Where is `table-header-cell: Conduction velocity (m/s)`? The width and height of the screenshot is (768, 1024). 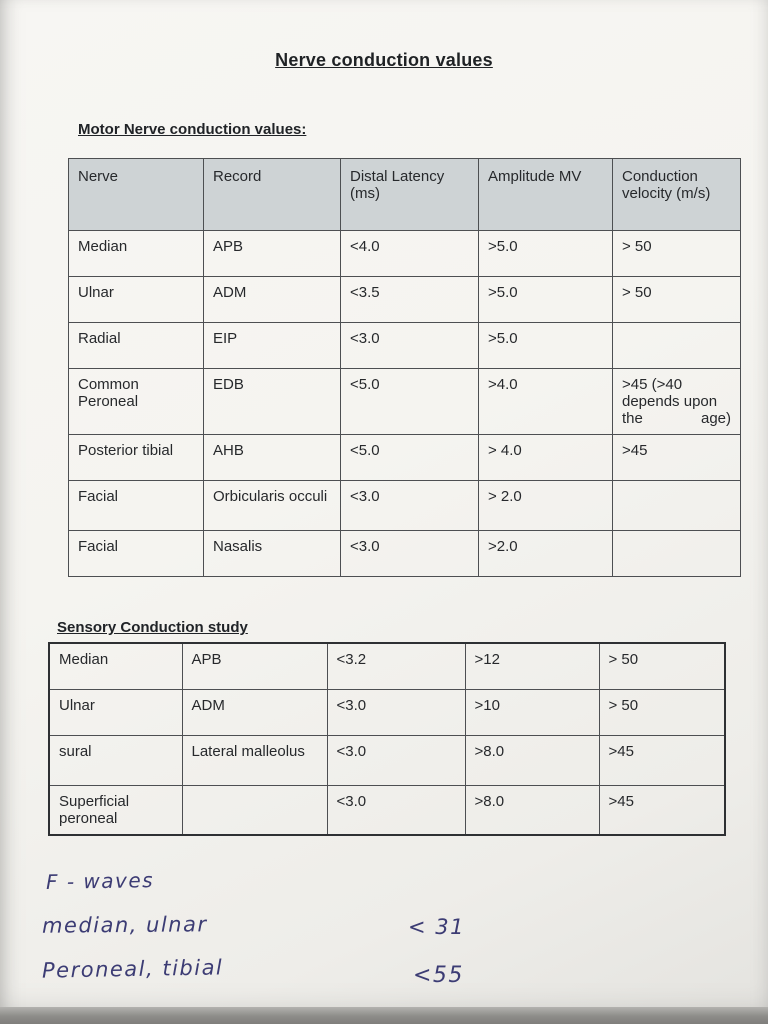 table-header-cell: Conduction velocity (m/s) is located at coordinates (676, 194).